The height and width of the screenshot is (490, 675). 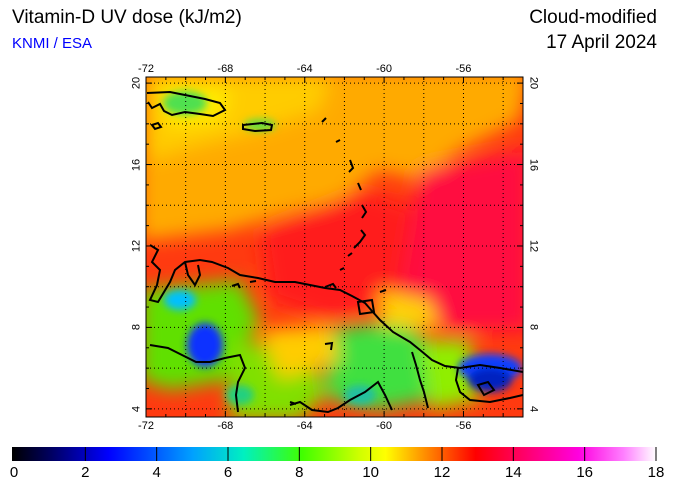 What do you see at coordinates (225, 69) in the screenshot?
I see `lon-tick-top-label: -68` at bounding box center [225, 69].